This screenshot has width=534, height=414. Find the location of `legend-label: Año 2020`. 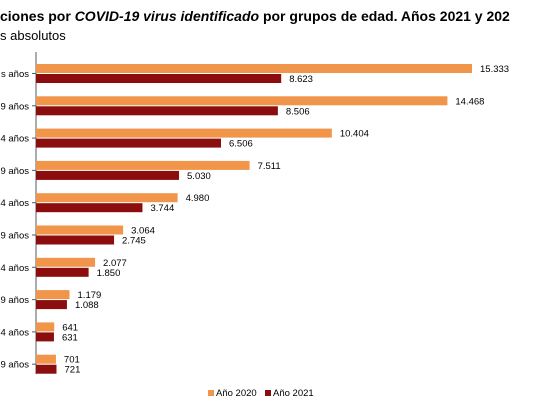

legend-label: Año 2020 is located at coordinates (236, 393).